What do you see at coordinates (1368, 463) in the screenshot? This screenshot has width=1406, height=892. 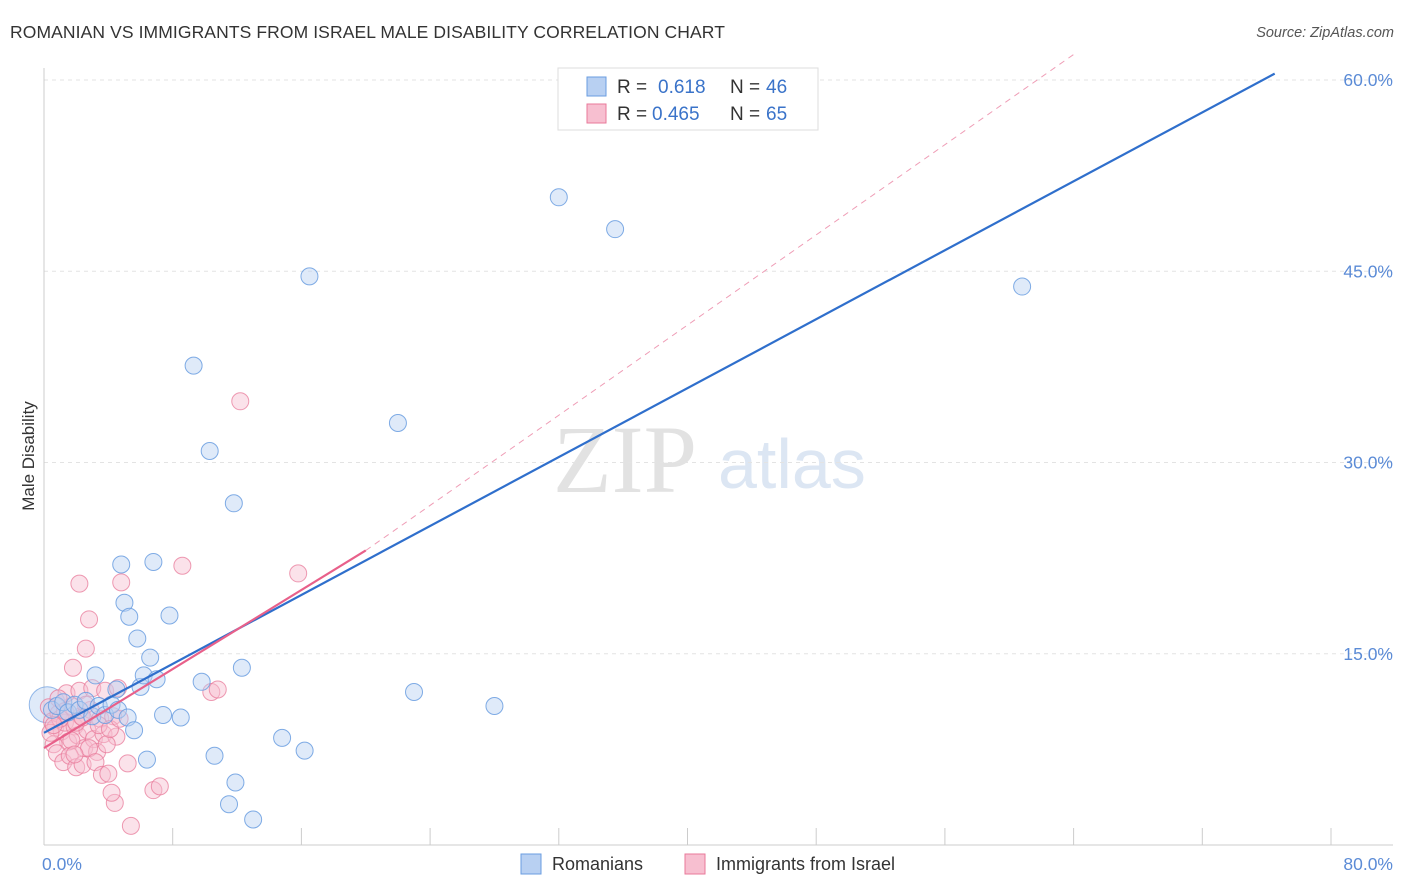 I see `y-tick-label-30: 30.0%` at bounding box center [1368, 463].